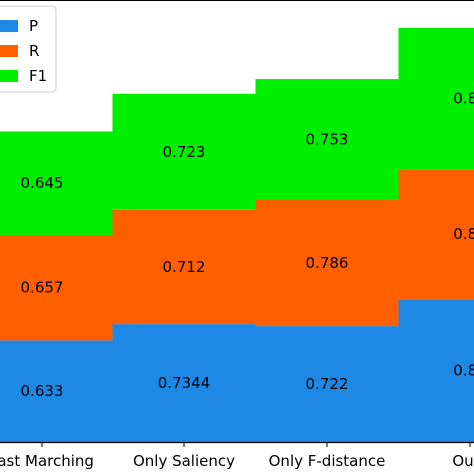  I want to click on legend-label-p: P, so click(33, 26).